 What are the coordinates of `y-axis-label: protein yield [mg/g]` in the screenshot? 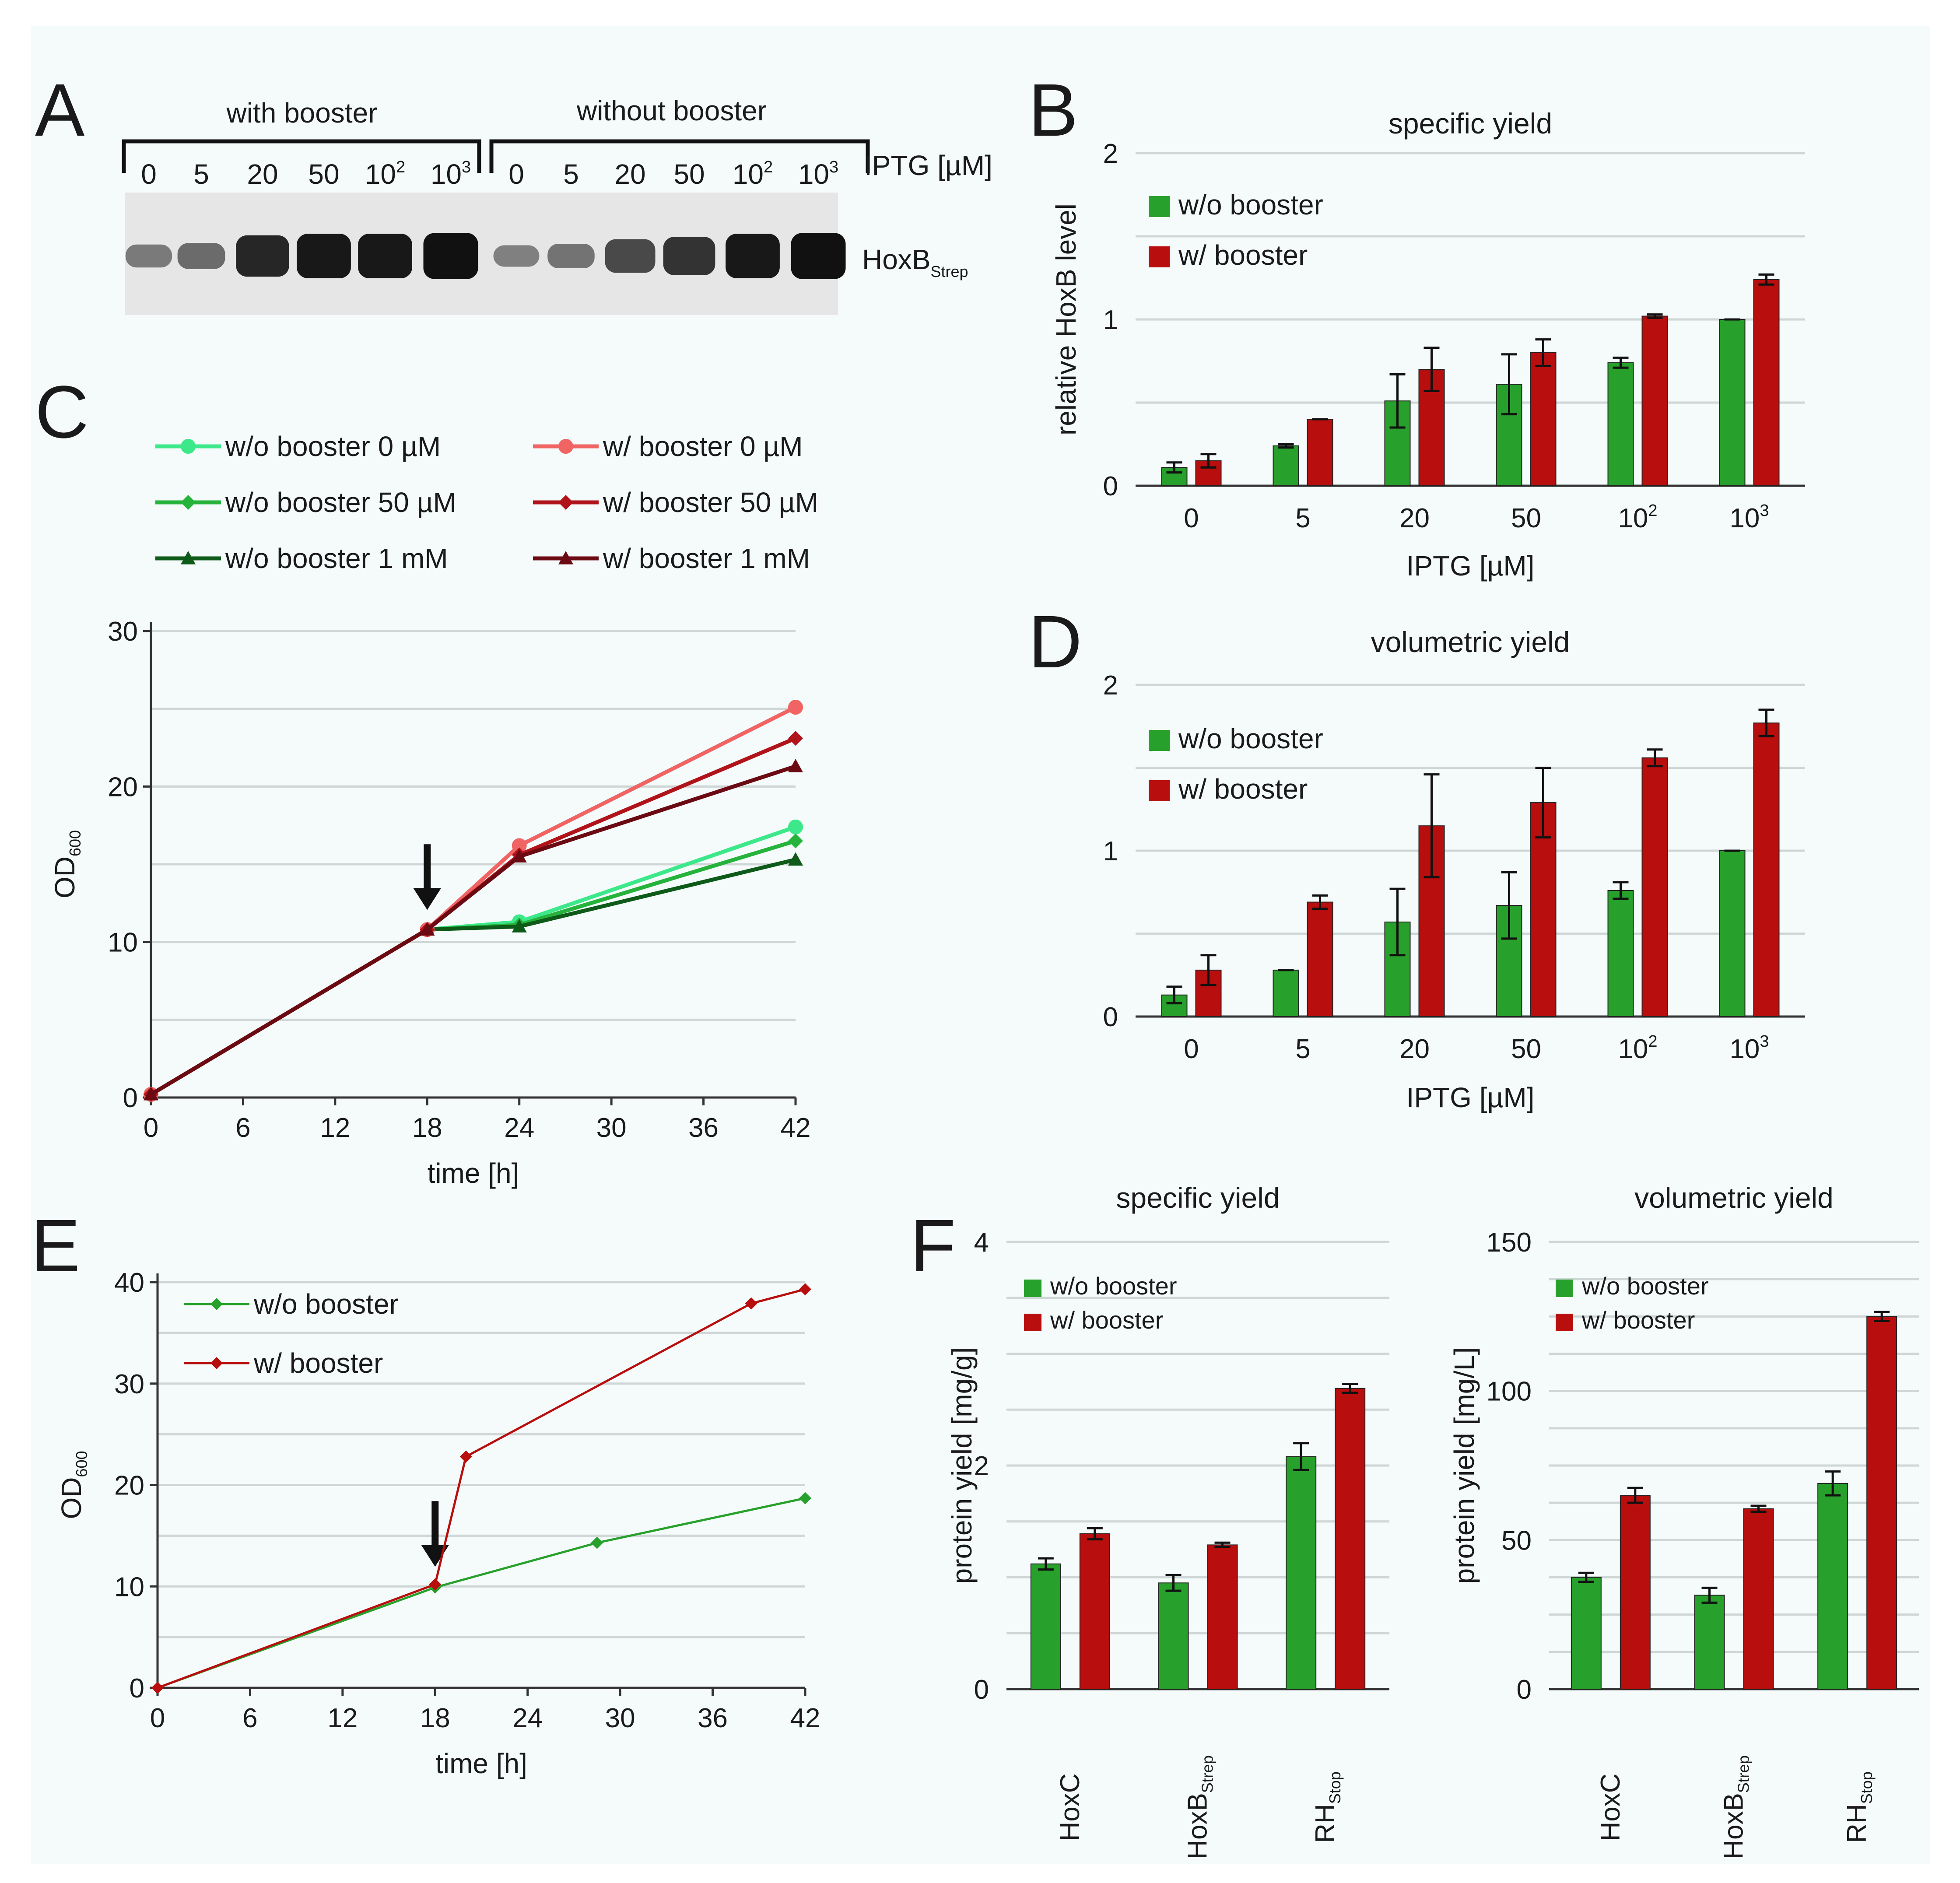 It's located at (962, 1465).